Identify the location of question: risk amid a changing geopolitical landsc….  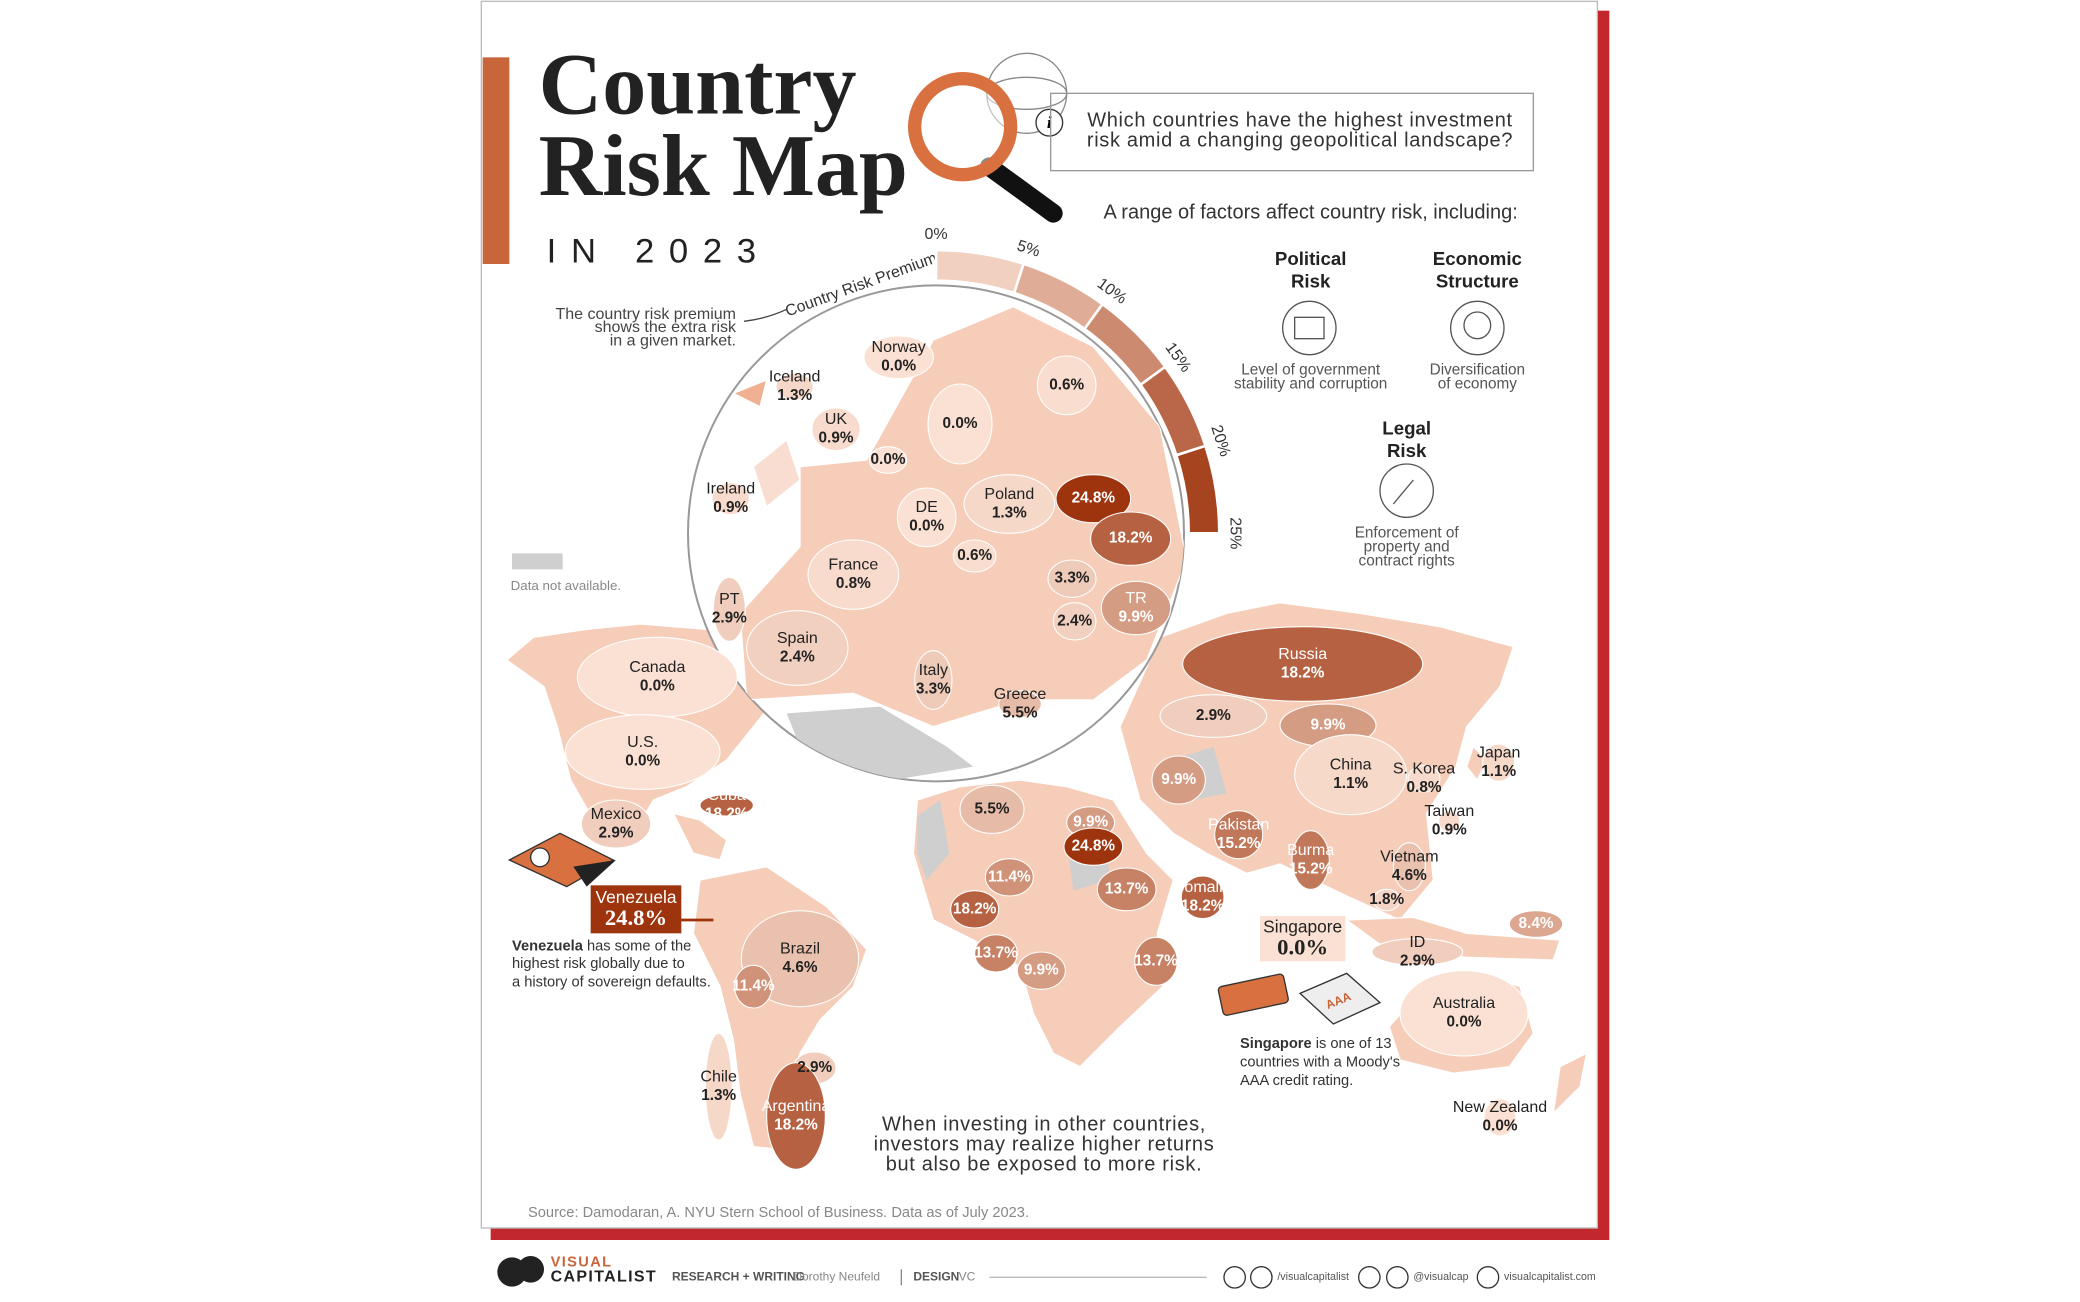
(1300, 141).